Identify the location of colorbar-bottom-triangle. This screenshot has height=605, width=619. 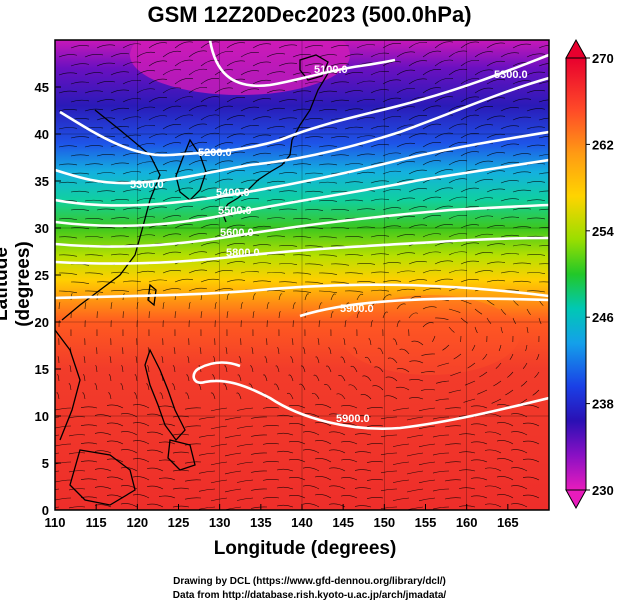
(576, 499).